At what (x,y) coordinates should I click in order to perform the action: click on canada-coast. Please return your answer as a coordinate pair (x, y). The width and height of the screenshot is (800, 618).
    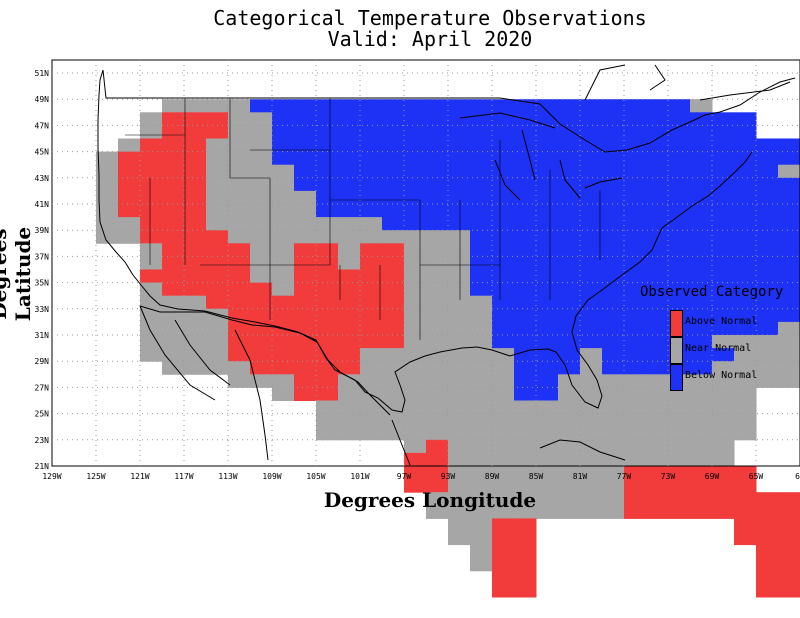
    Looking at the image, I should click on (687, 82).